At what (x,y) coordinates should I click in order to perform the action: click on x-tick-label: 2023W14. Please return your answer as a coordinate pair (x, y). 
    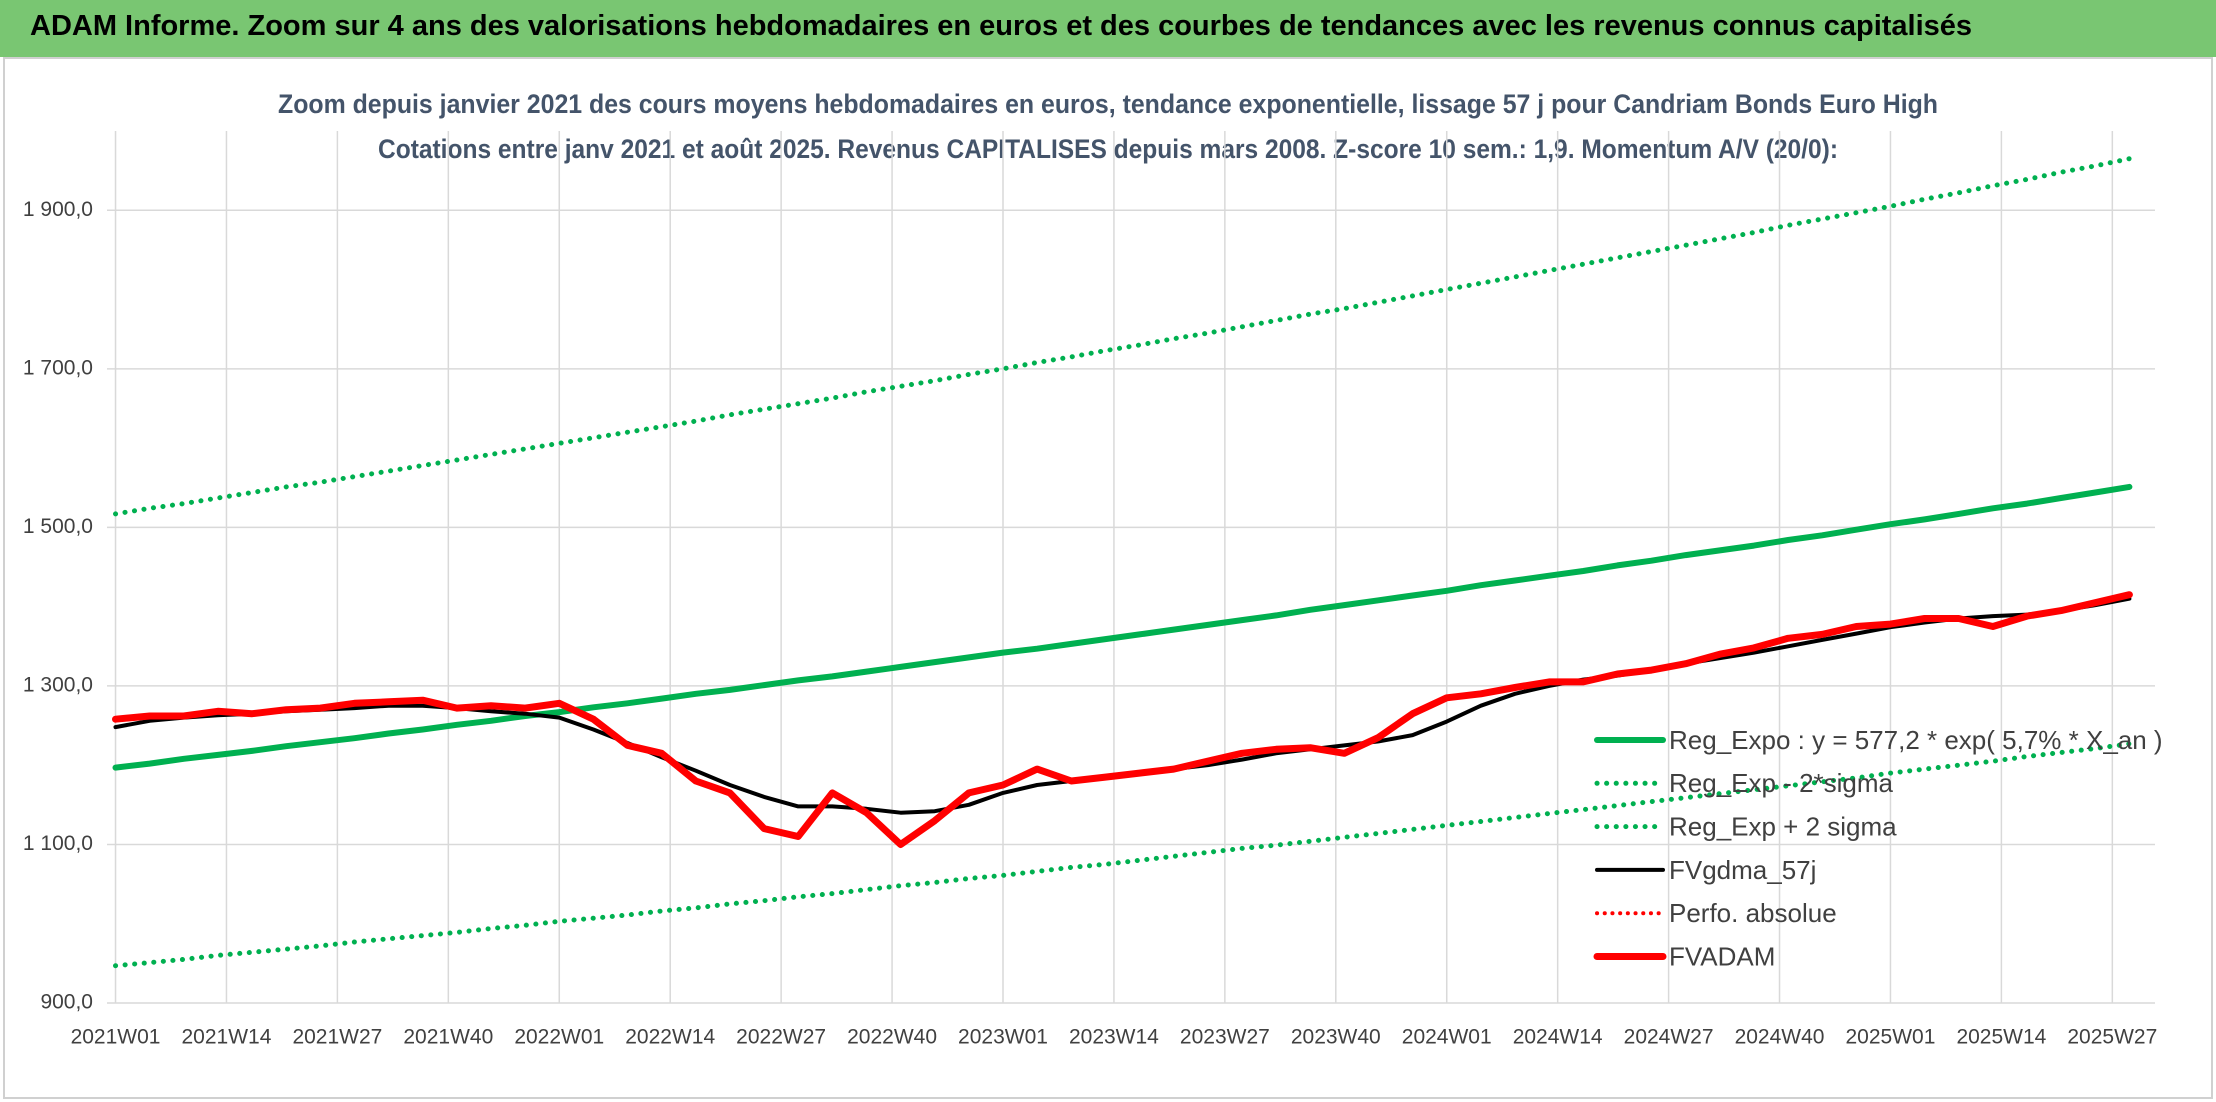
    Looking at the image, I should click on (1114, 1037).